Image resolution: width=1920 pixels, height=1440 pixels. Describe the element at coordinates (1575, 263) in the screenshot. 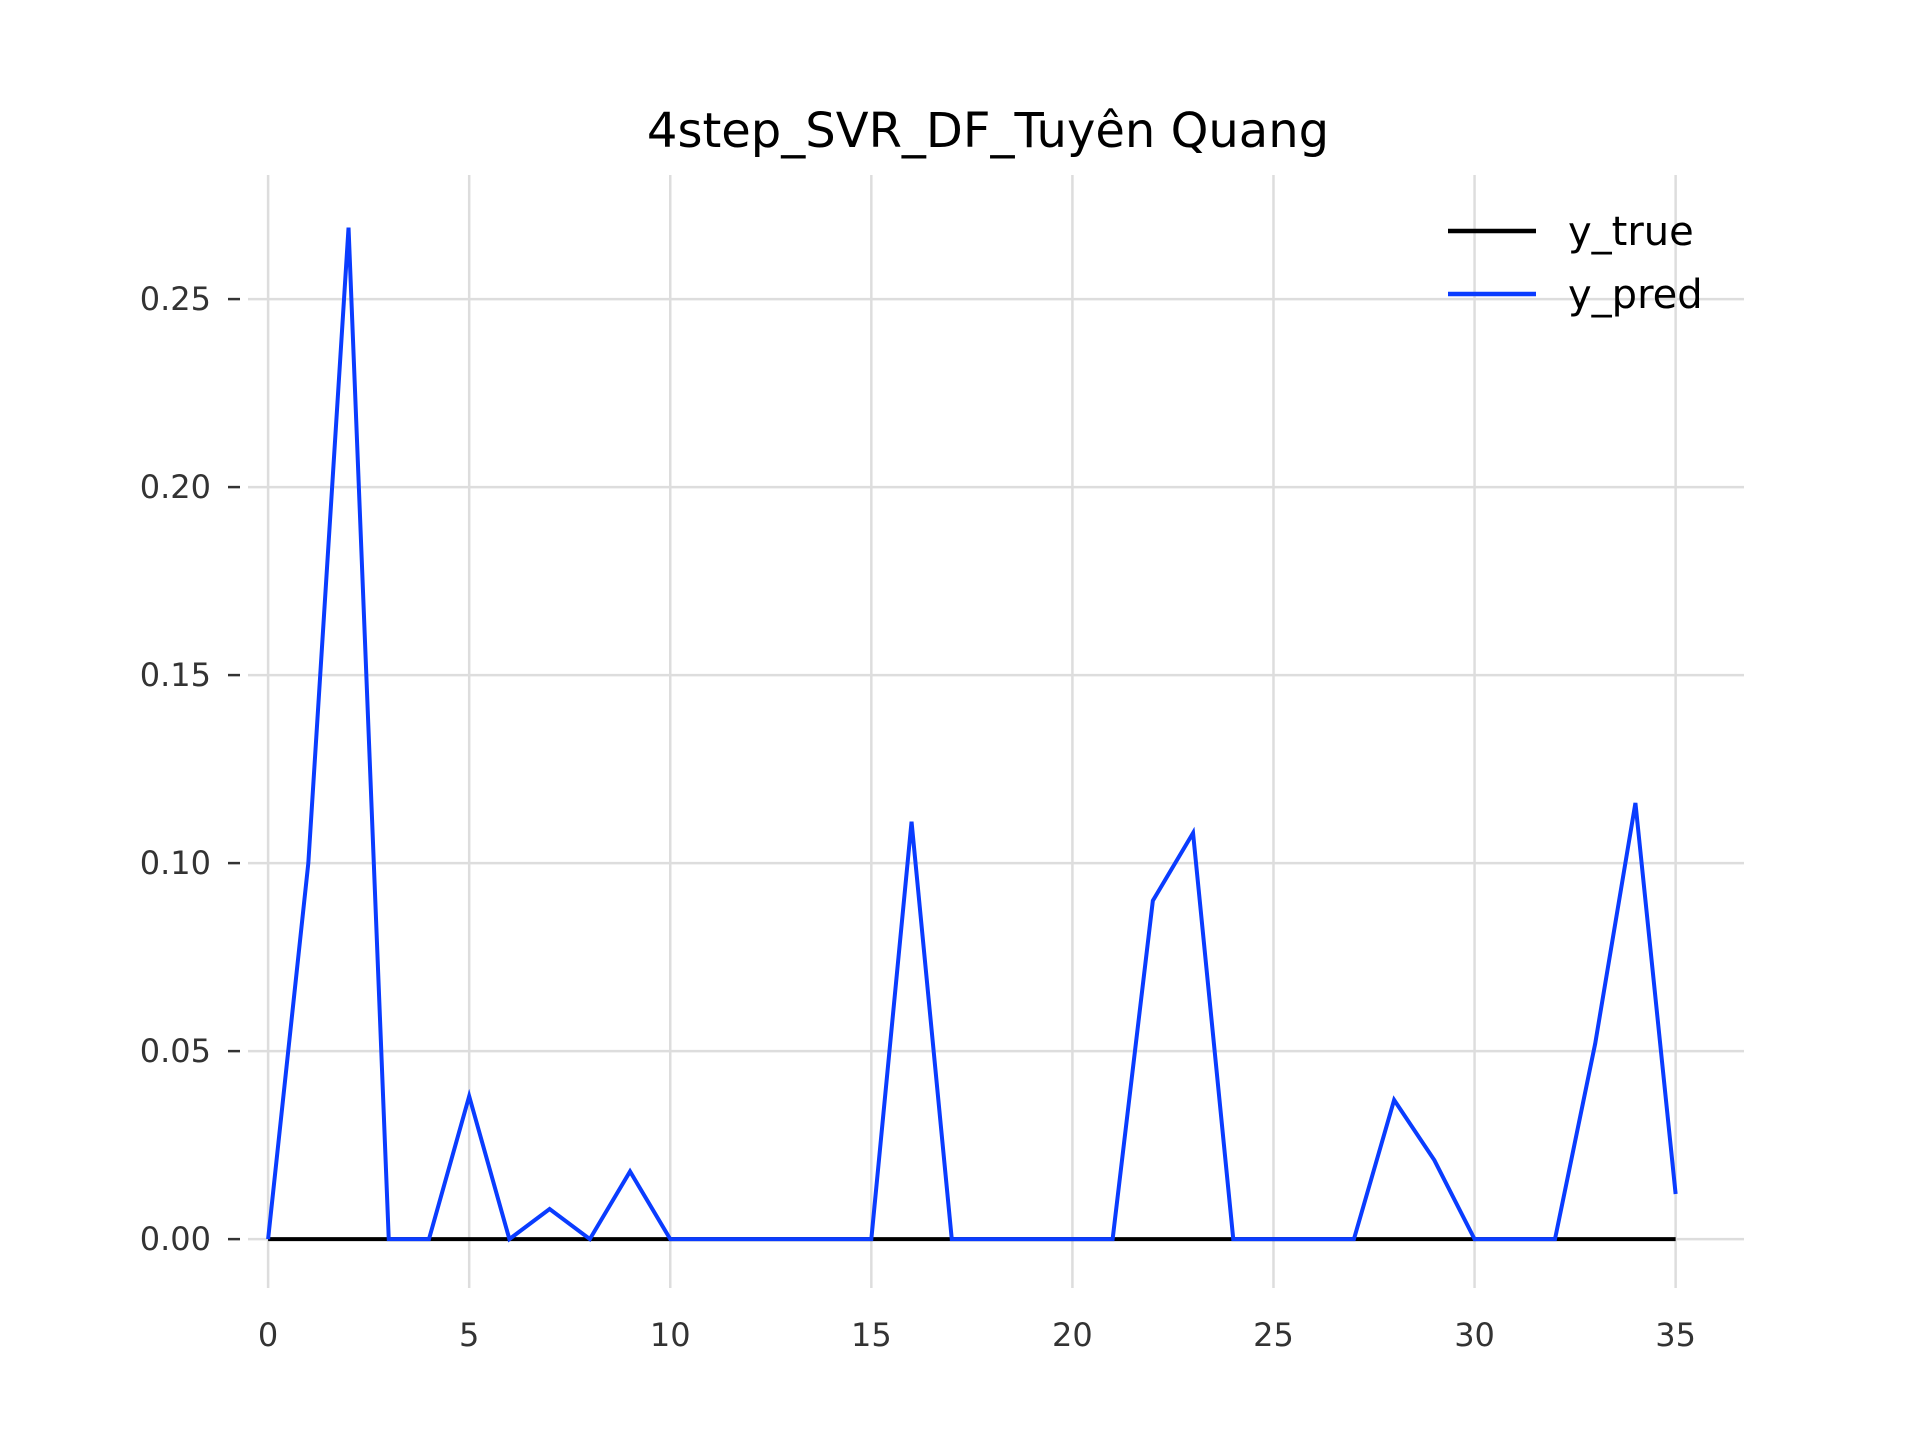

I see `legend: y_true y_pred` at that location.